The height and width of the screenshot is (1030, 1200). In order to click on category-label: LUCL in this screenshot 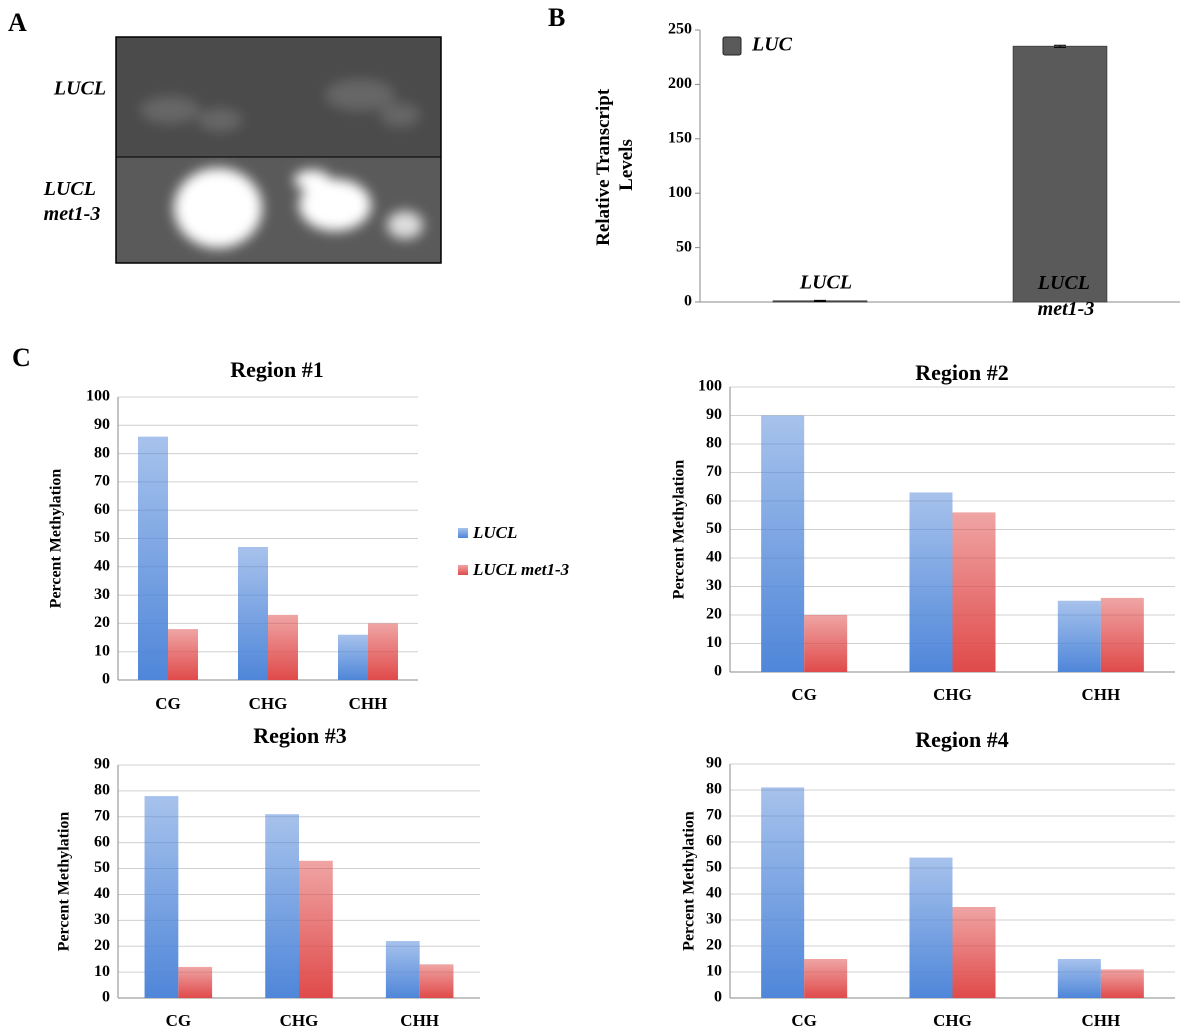, I will do `click(825, 283)`.